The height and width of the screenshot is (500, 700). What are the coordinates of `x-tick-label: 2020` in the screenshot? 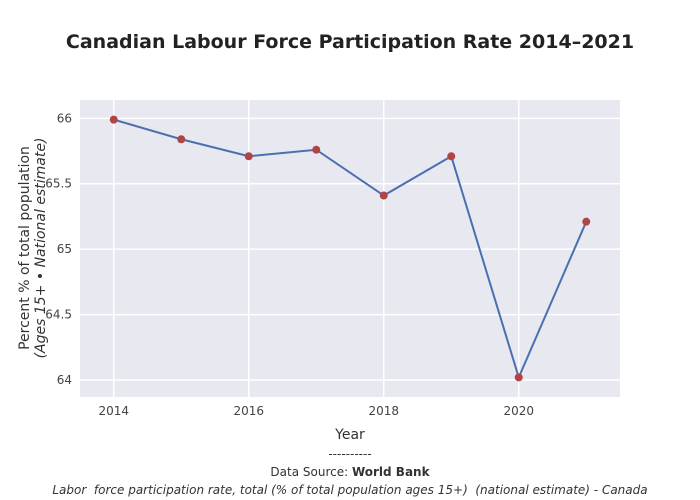 It's located at (518, 411).